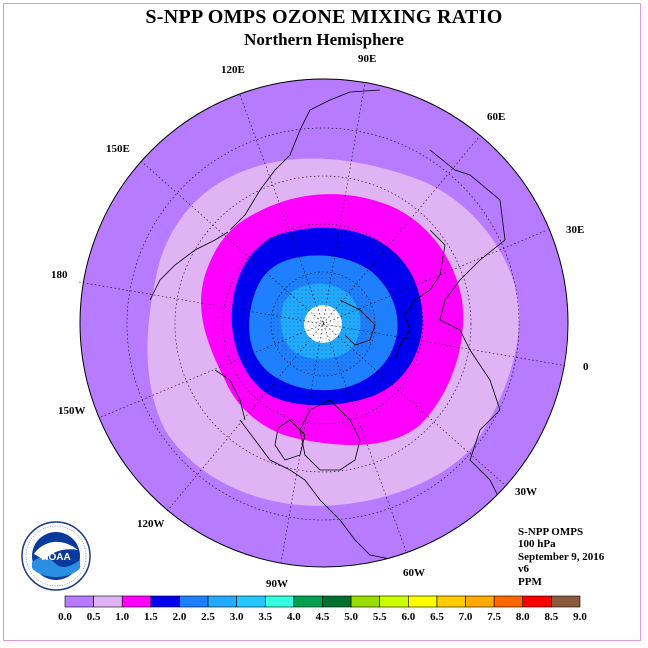  I want to click on colorbar-label: 2.5, so click(208, 617).